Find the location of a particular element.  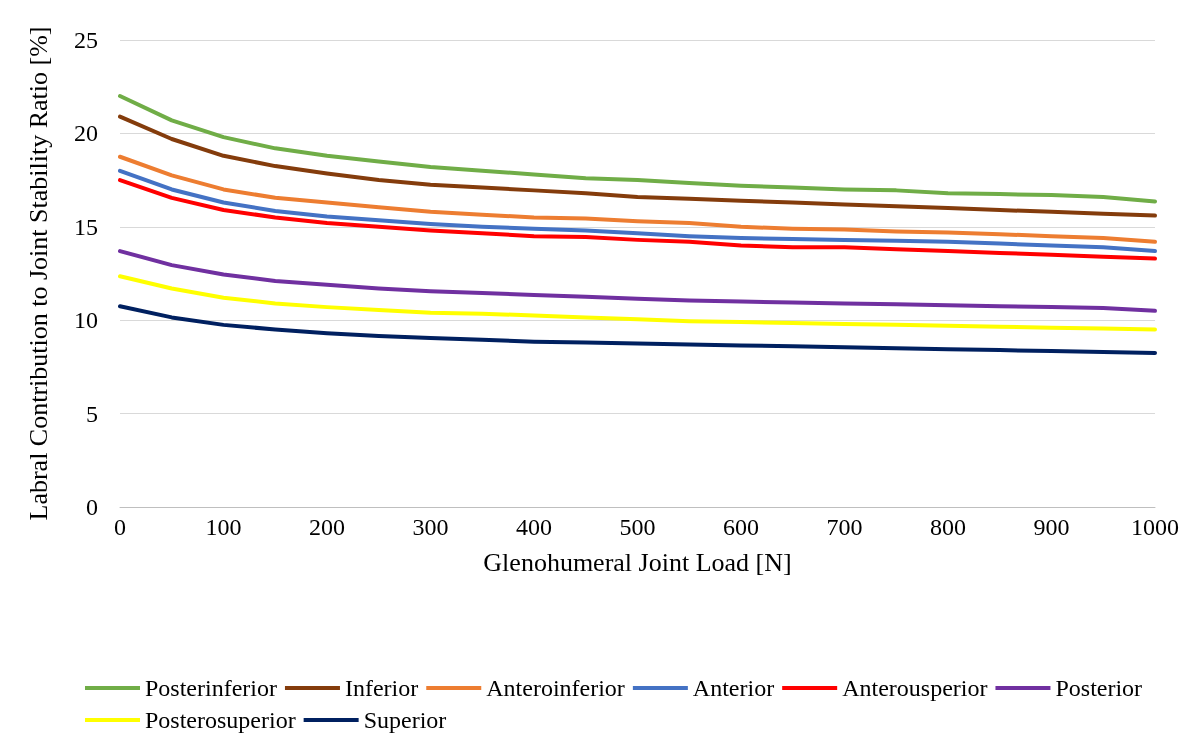

y-axis-title: Labral Contribution to Joint Stability Ratio [%] is located at coordinates (38, 273).